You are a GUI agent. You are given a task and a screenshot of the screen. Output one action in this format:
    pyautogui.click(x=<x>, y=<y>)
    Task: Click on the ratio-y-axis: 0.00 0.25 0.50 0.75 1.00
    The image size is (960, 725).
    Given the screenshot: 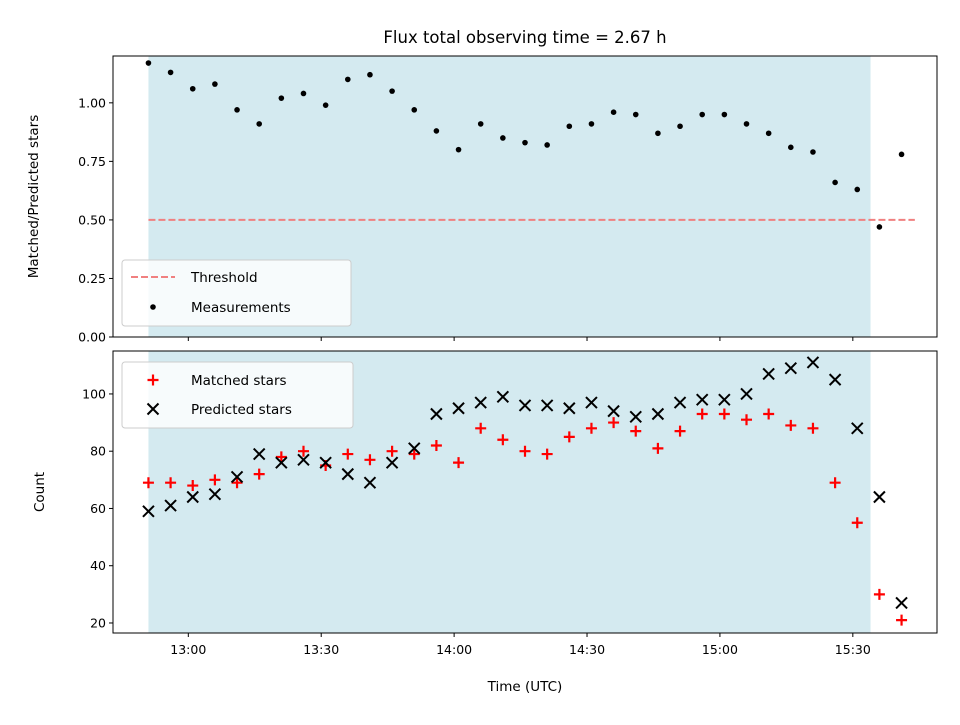 What is the action you would take?
    pyautogui.click(x=95, y=220)
    